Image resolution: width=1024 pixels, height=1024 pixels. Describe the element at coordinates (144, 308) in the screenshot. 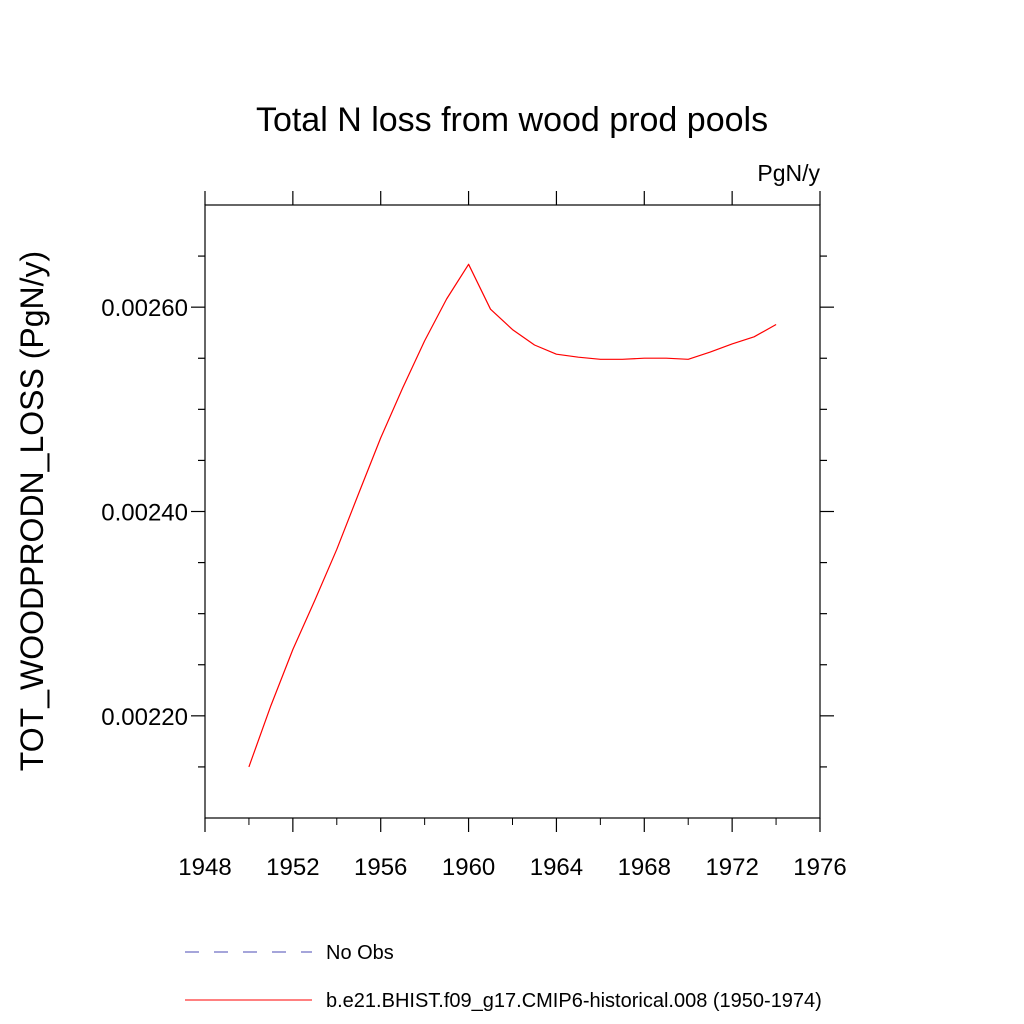

I see `y-tick-label: 0.00260` at that location.